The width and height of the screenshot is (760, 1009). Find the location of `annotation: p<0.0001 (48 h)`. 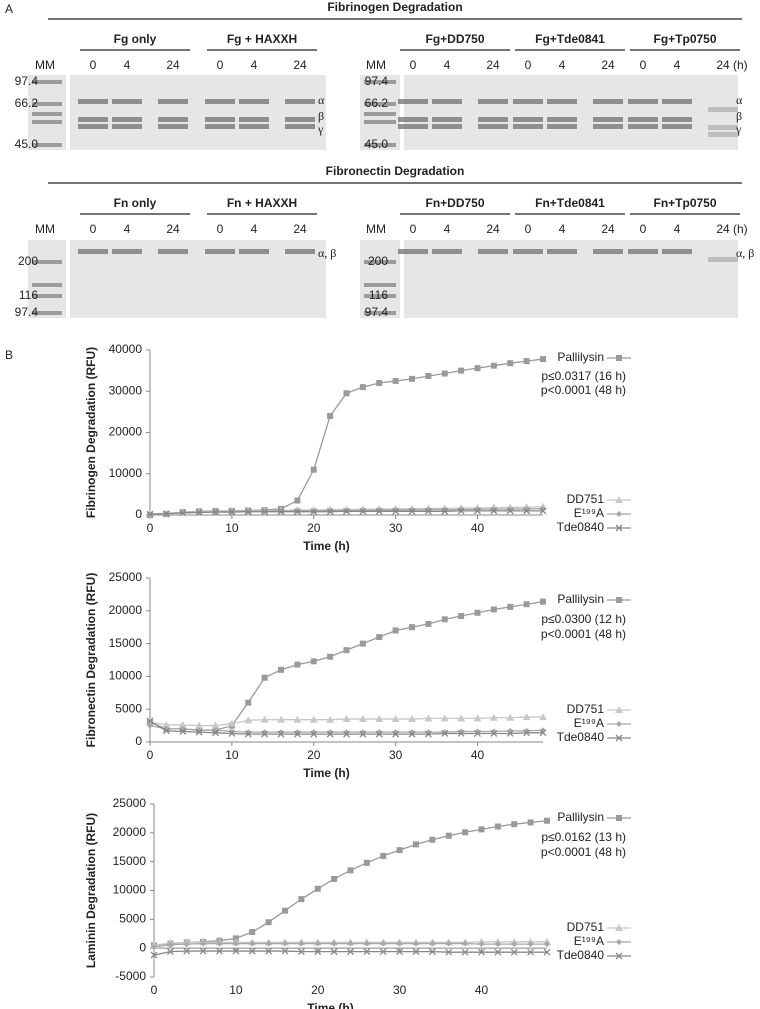

annotation: p<0.0001 (48 h) is located at coordinates (583, 634).